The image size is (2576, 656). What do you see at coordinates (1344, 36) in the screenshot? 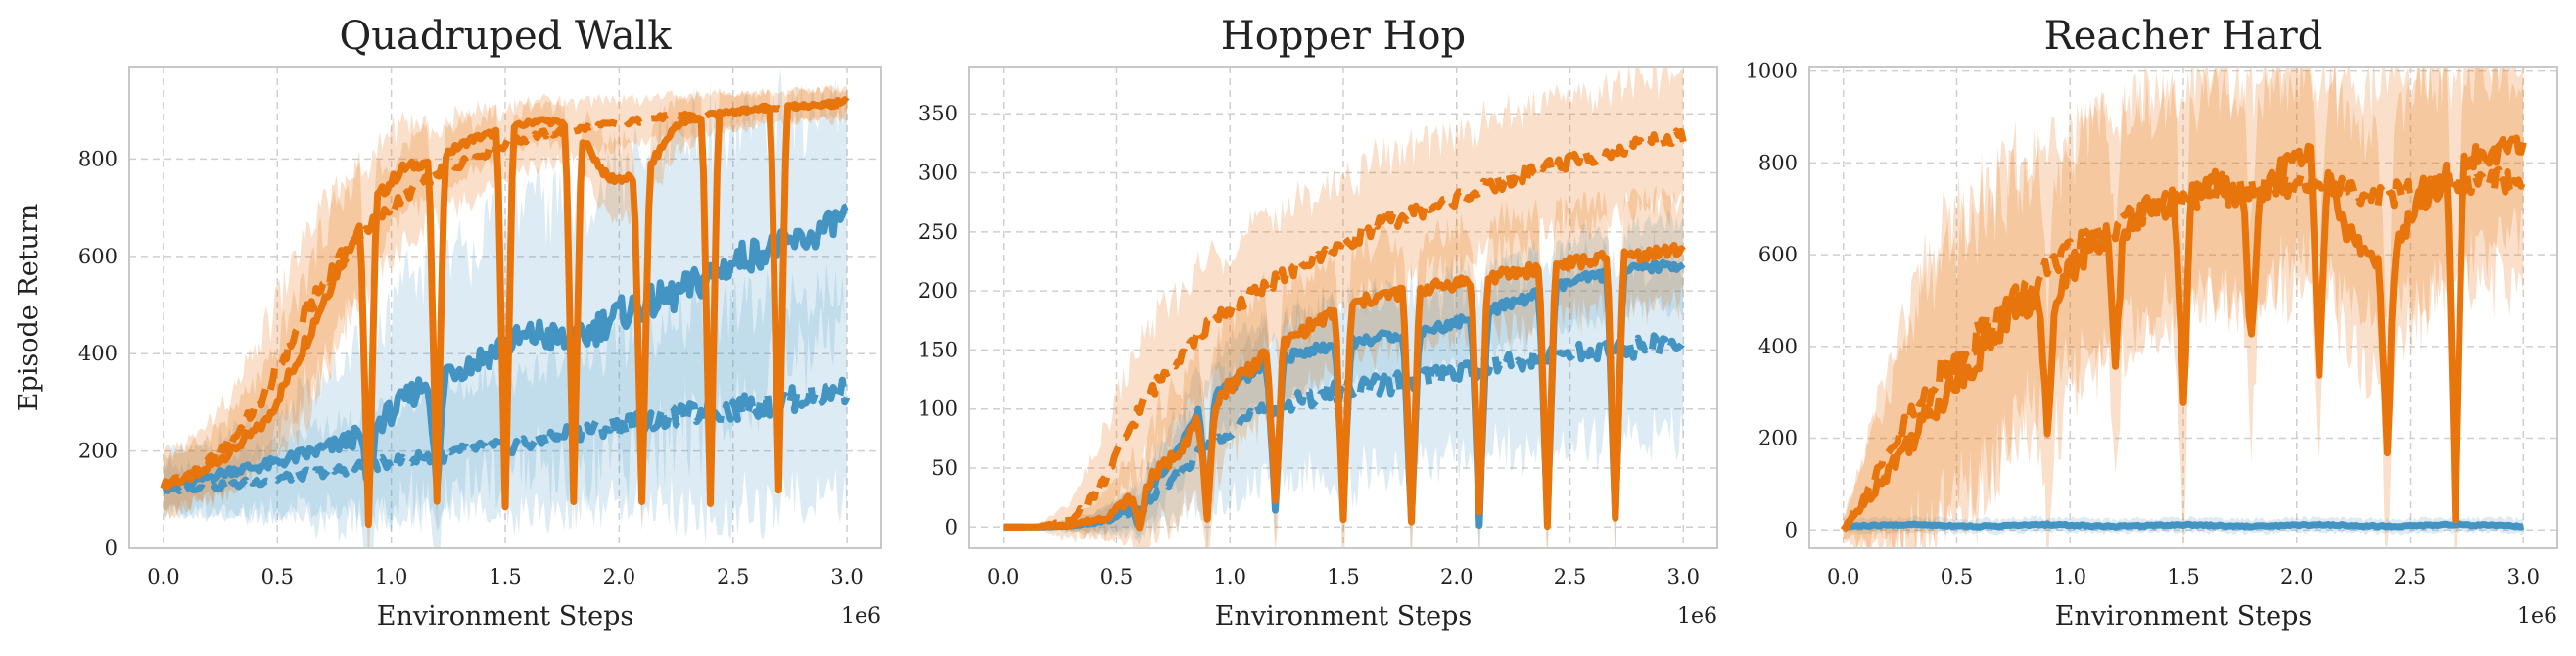
I see `chart-title: Hopper Hop` at bounding box center [1344, 36].